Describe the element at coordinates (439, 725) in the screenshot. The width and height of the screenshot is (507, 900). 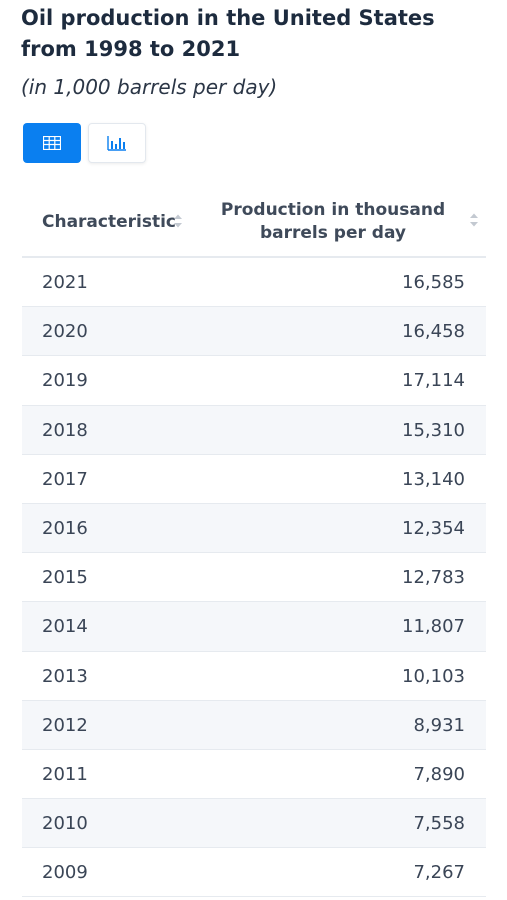
I see `production-cell: 8,931` at that location.